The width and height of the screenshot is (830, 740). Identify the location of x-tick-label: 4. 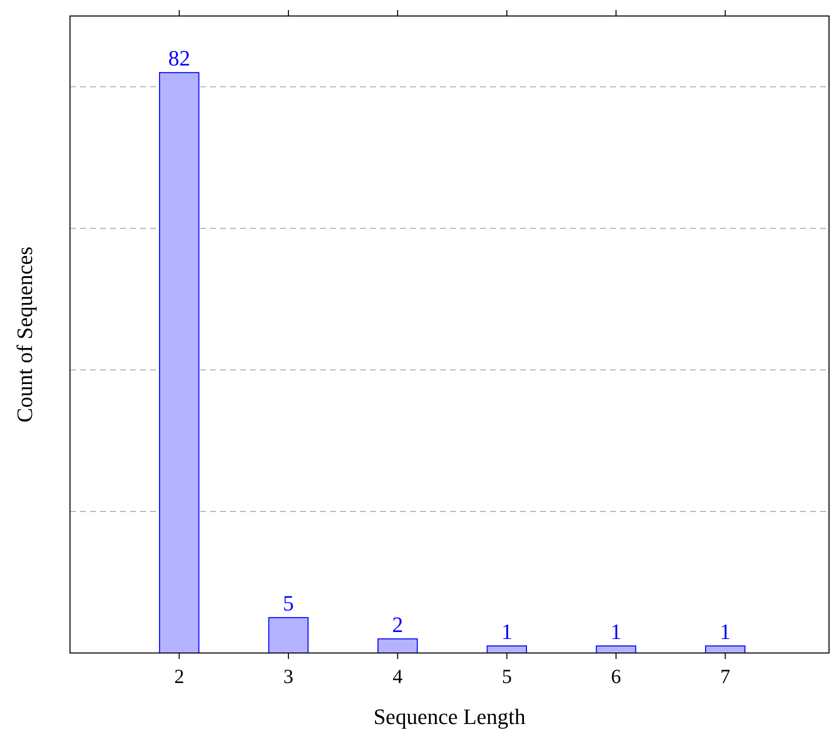
(397, 677).